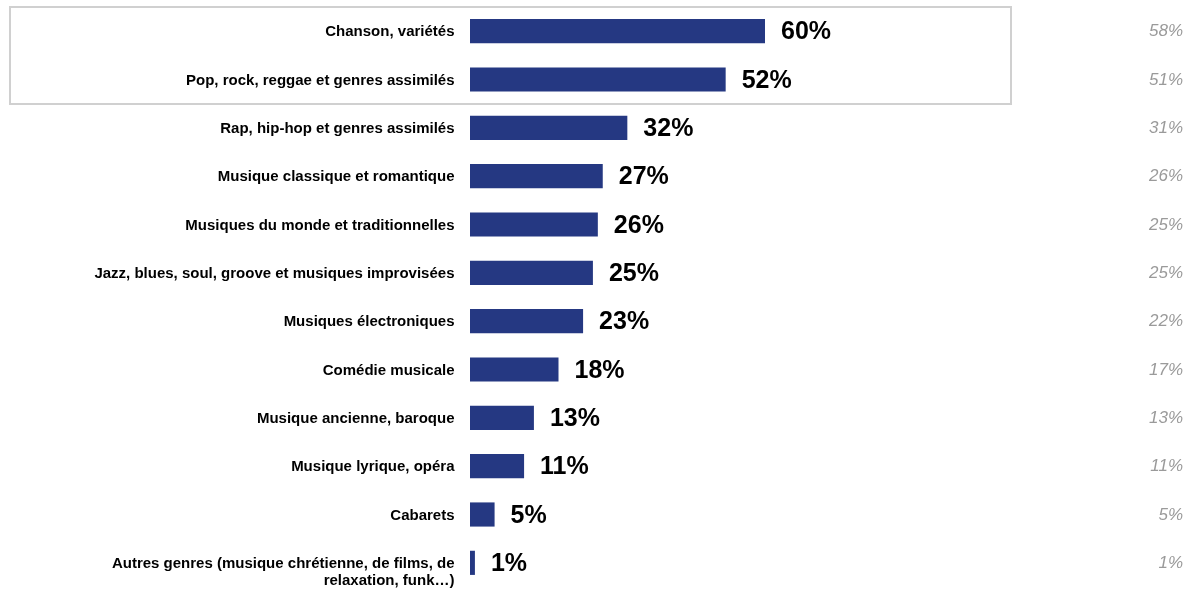 This screenshot has height=594, width=1188. What do you see at coordinates (766, 78) in the screenshot?
I see `data-label: 52%` at bounding box center [766, 78].